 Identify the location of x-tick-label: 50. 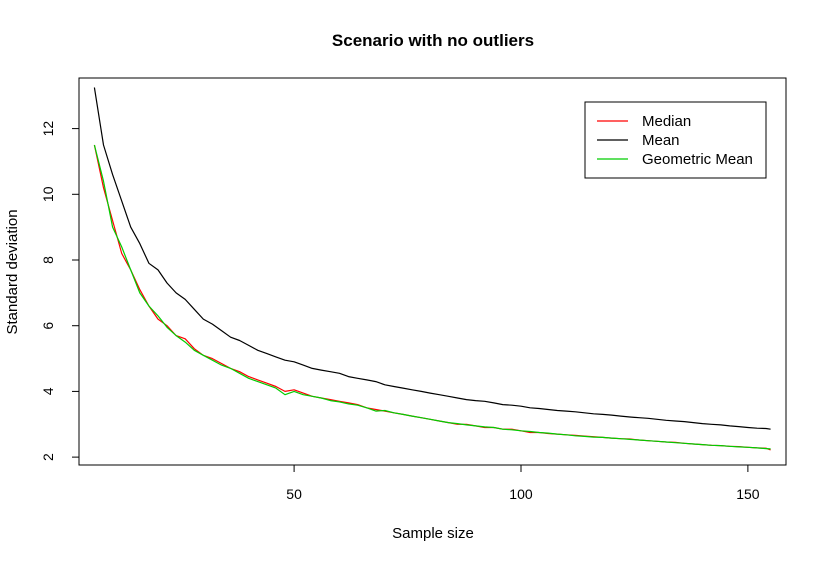
(294, 494).